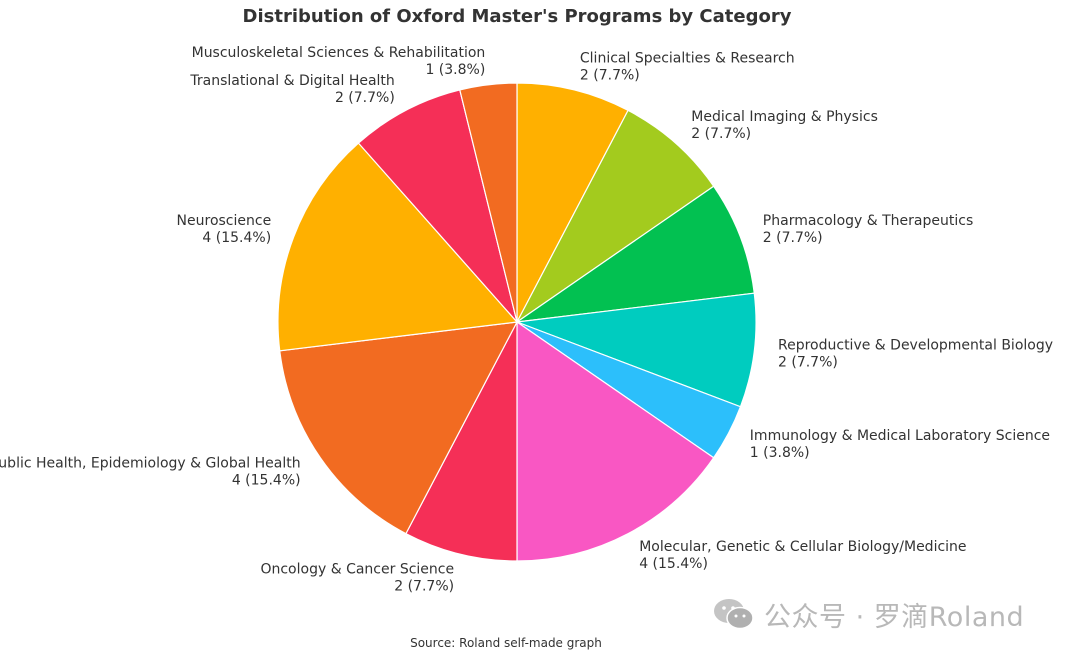  Describe the element at coordinates (506, 643) in the screenshot. I see `source-note: Source: Roland self-made graph` at that location.